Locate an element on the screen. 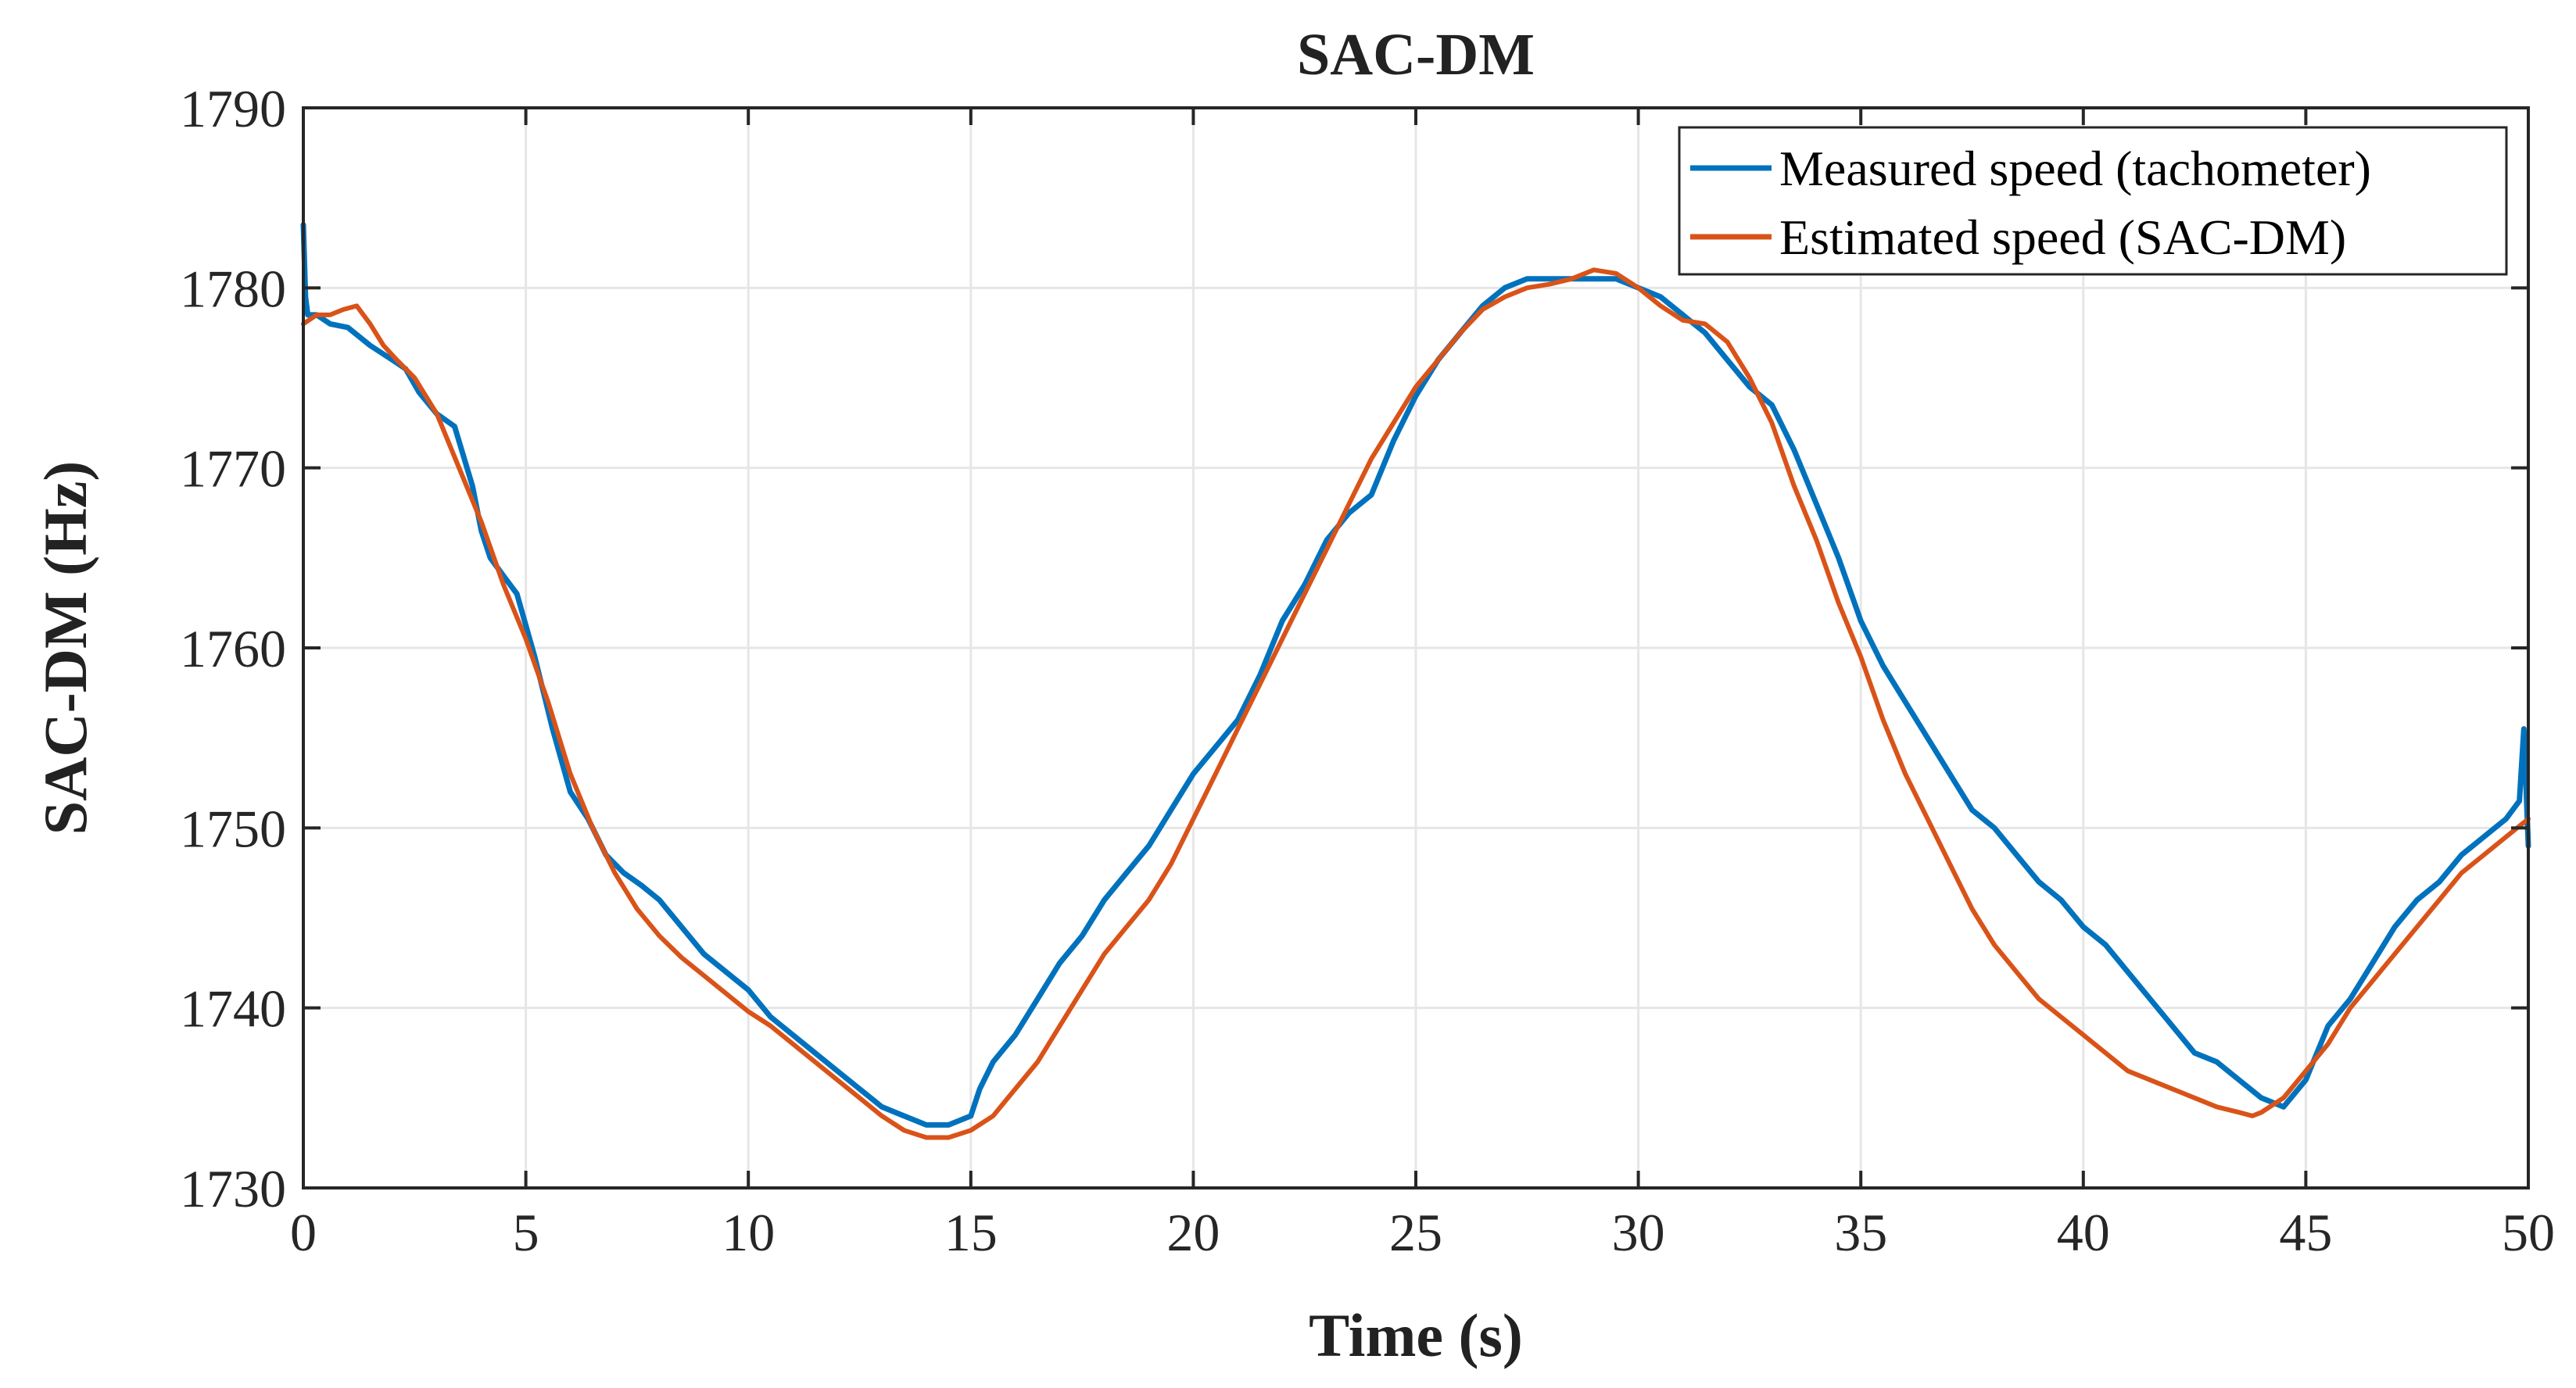 This screenshot has width=2576, height=1388. y-tick-label: 1750 is located at coordinates (233, 829).